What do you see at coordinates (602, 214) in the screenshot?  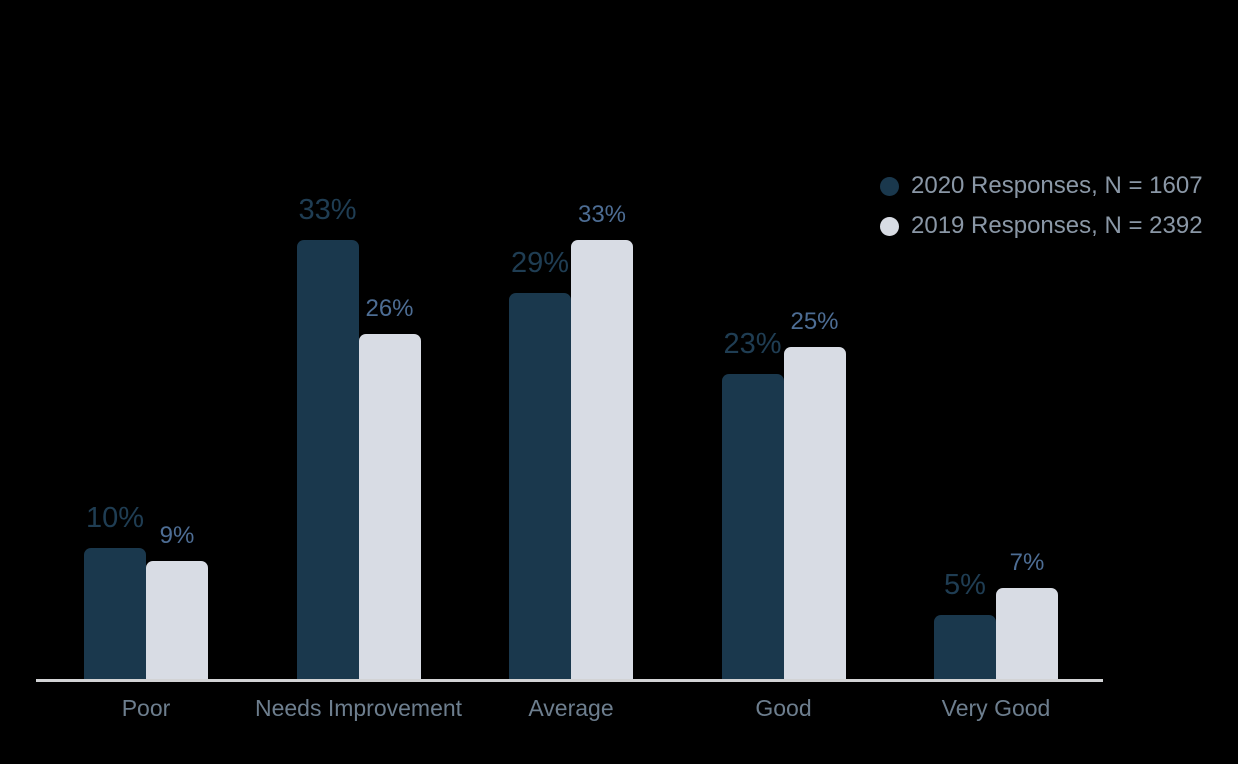 I see `value-label-2019-average: 33%` at bounding box center [602, 214].